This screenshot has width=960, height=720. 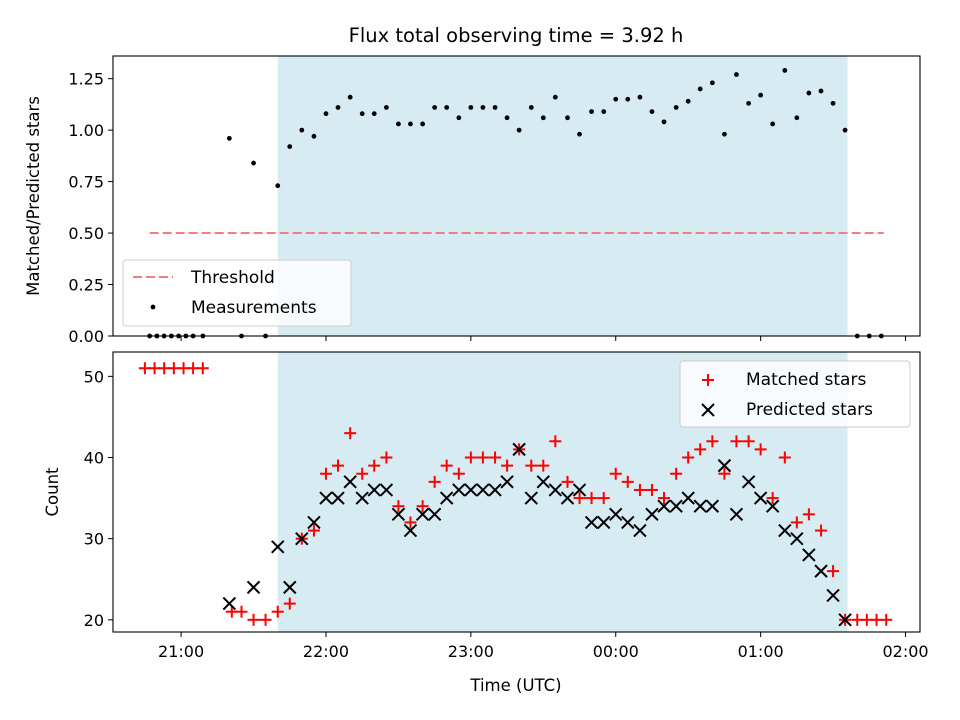 I want to click on bottom-x-tick-label: 22:00, so click(x=326, y=651).